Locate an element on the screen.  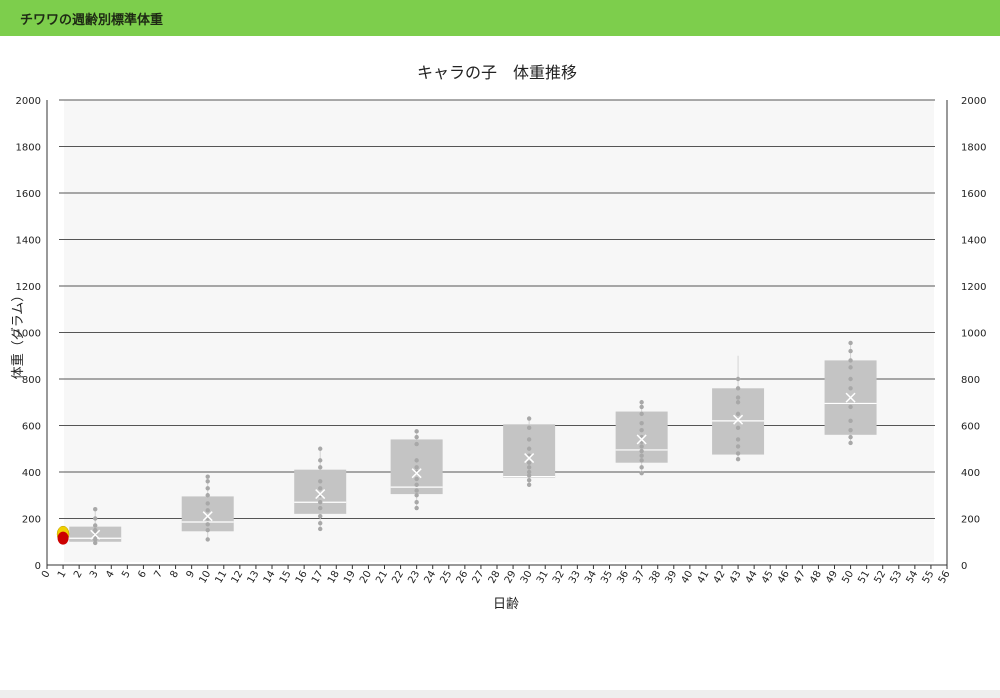
x-tick-label: 17 is located at coordinates (318, 577).